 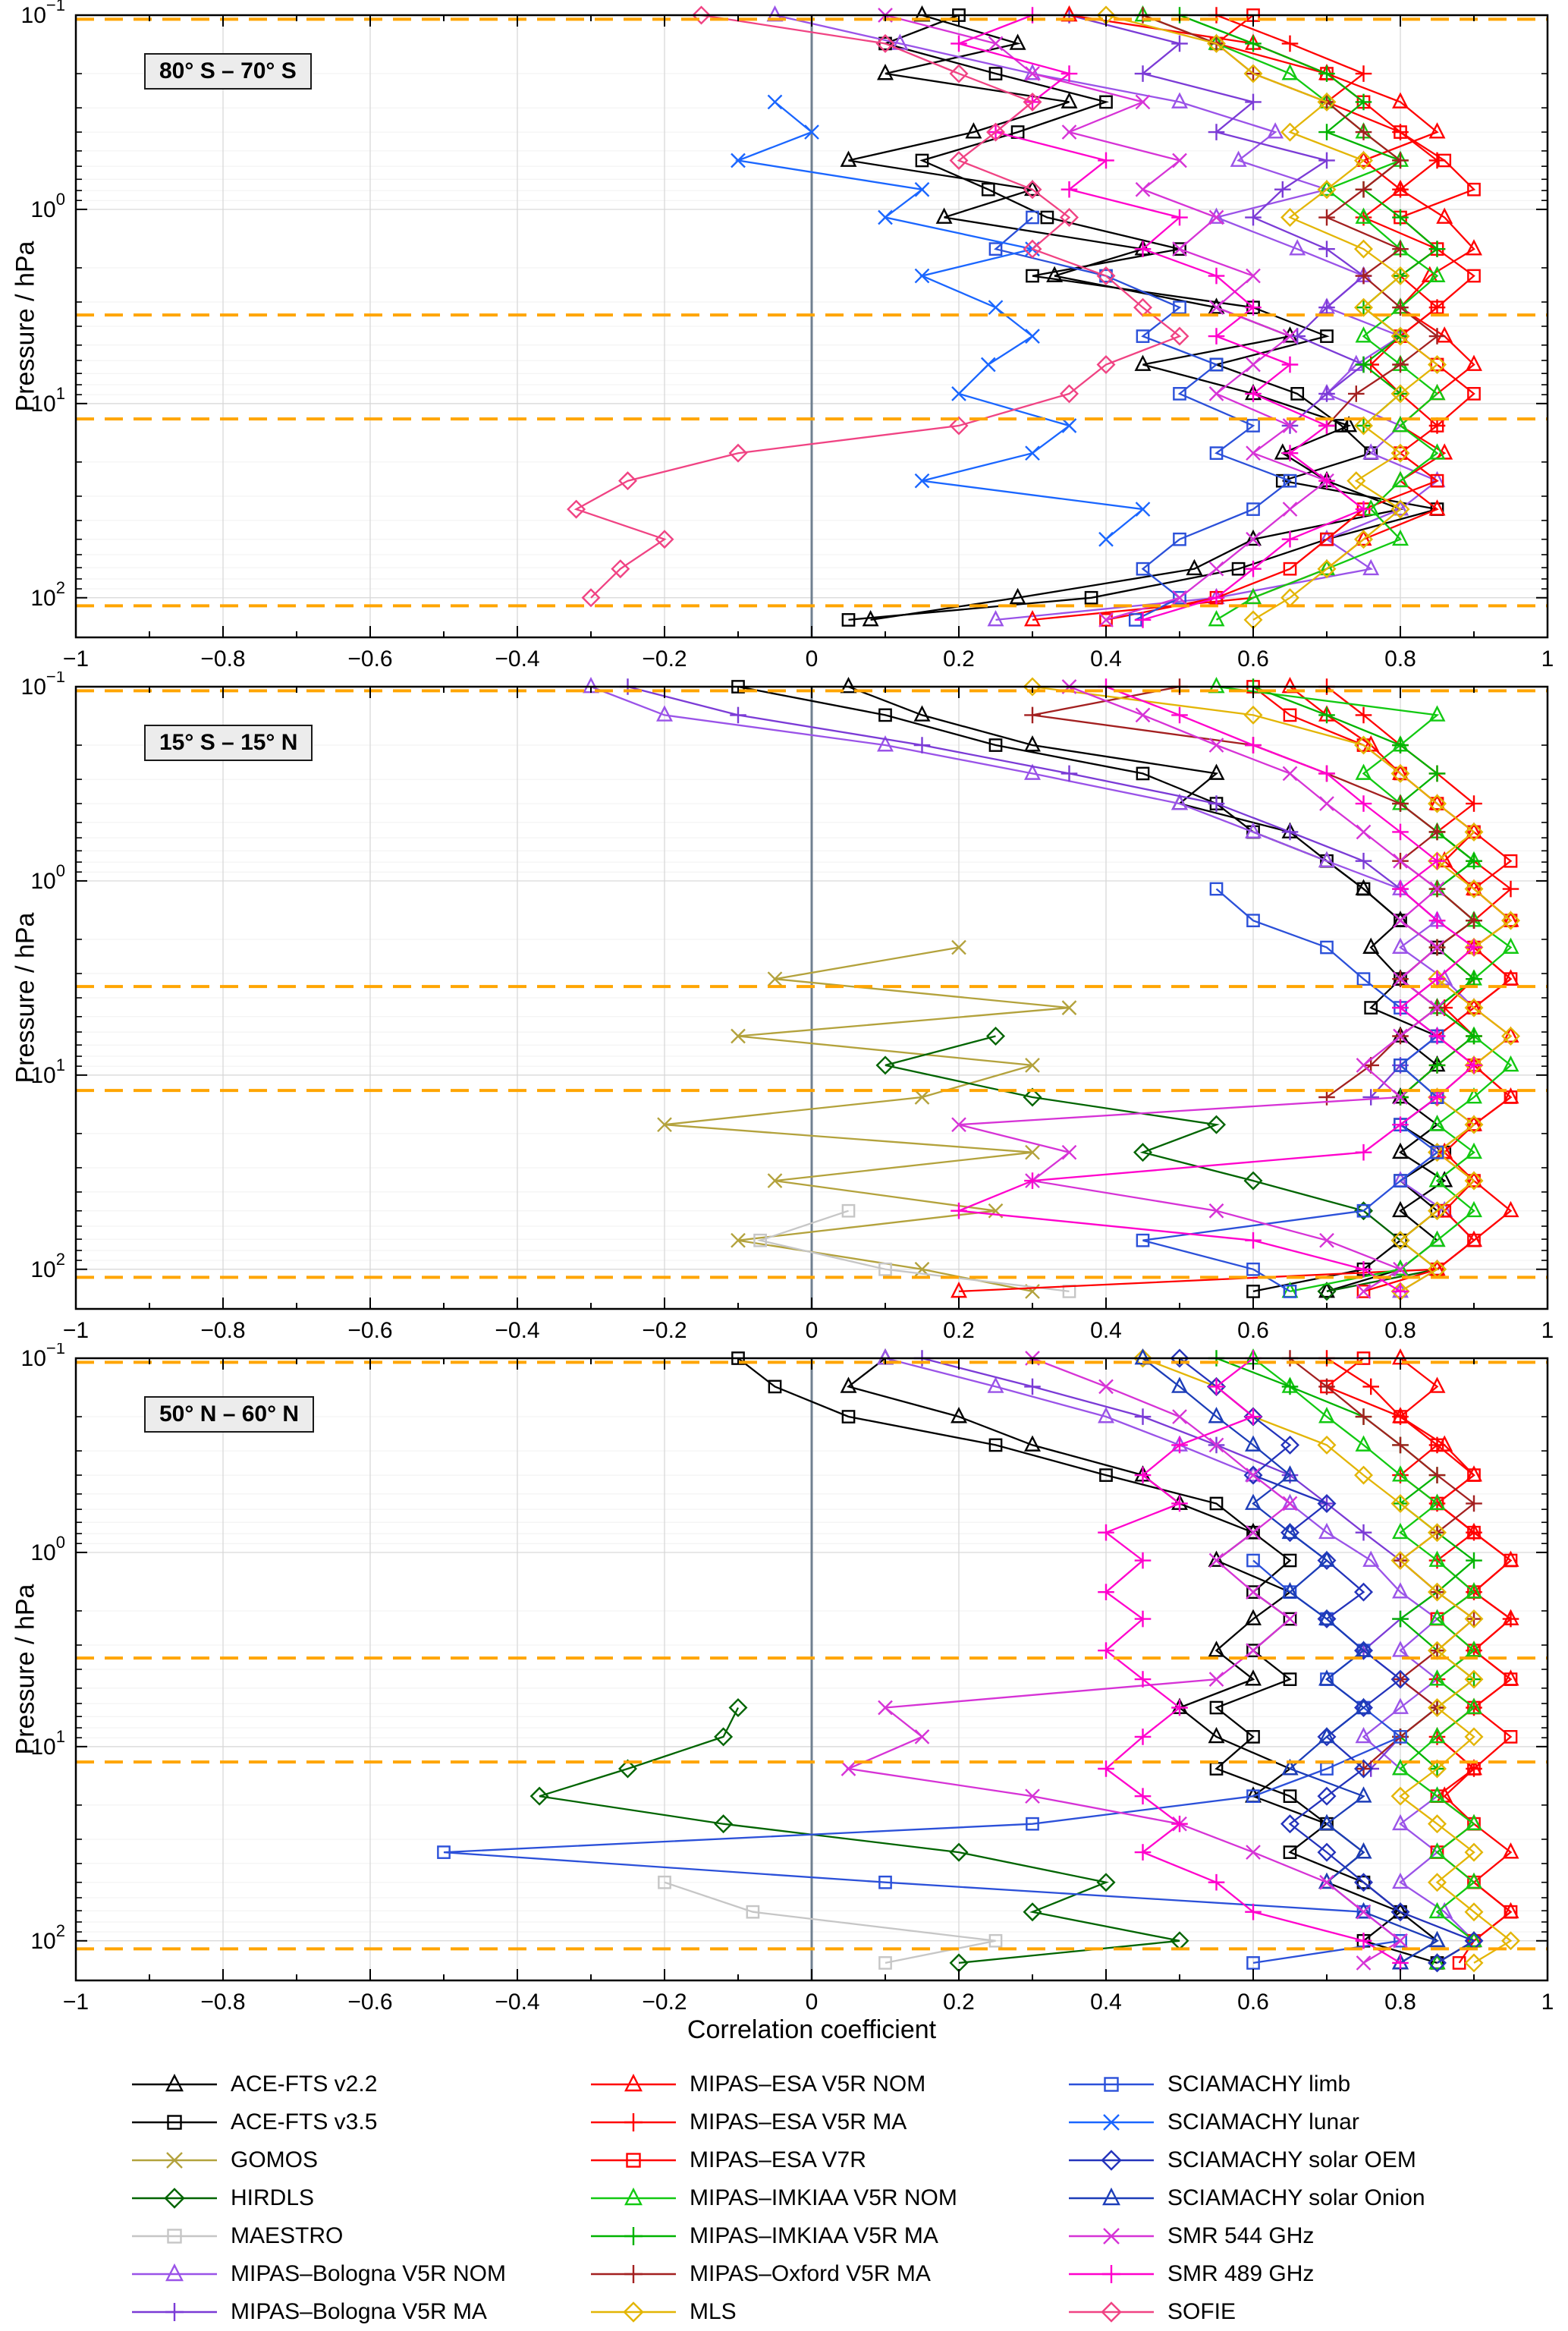 What do you see at coordinates (317, 2160) in the screenshot?
I see `legend-item-gomos: GOMOS` at bounding box center [317, 2160].